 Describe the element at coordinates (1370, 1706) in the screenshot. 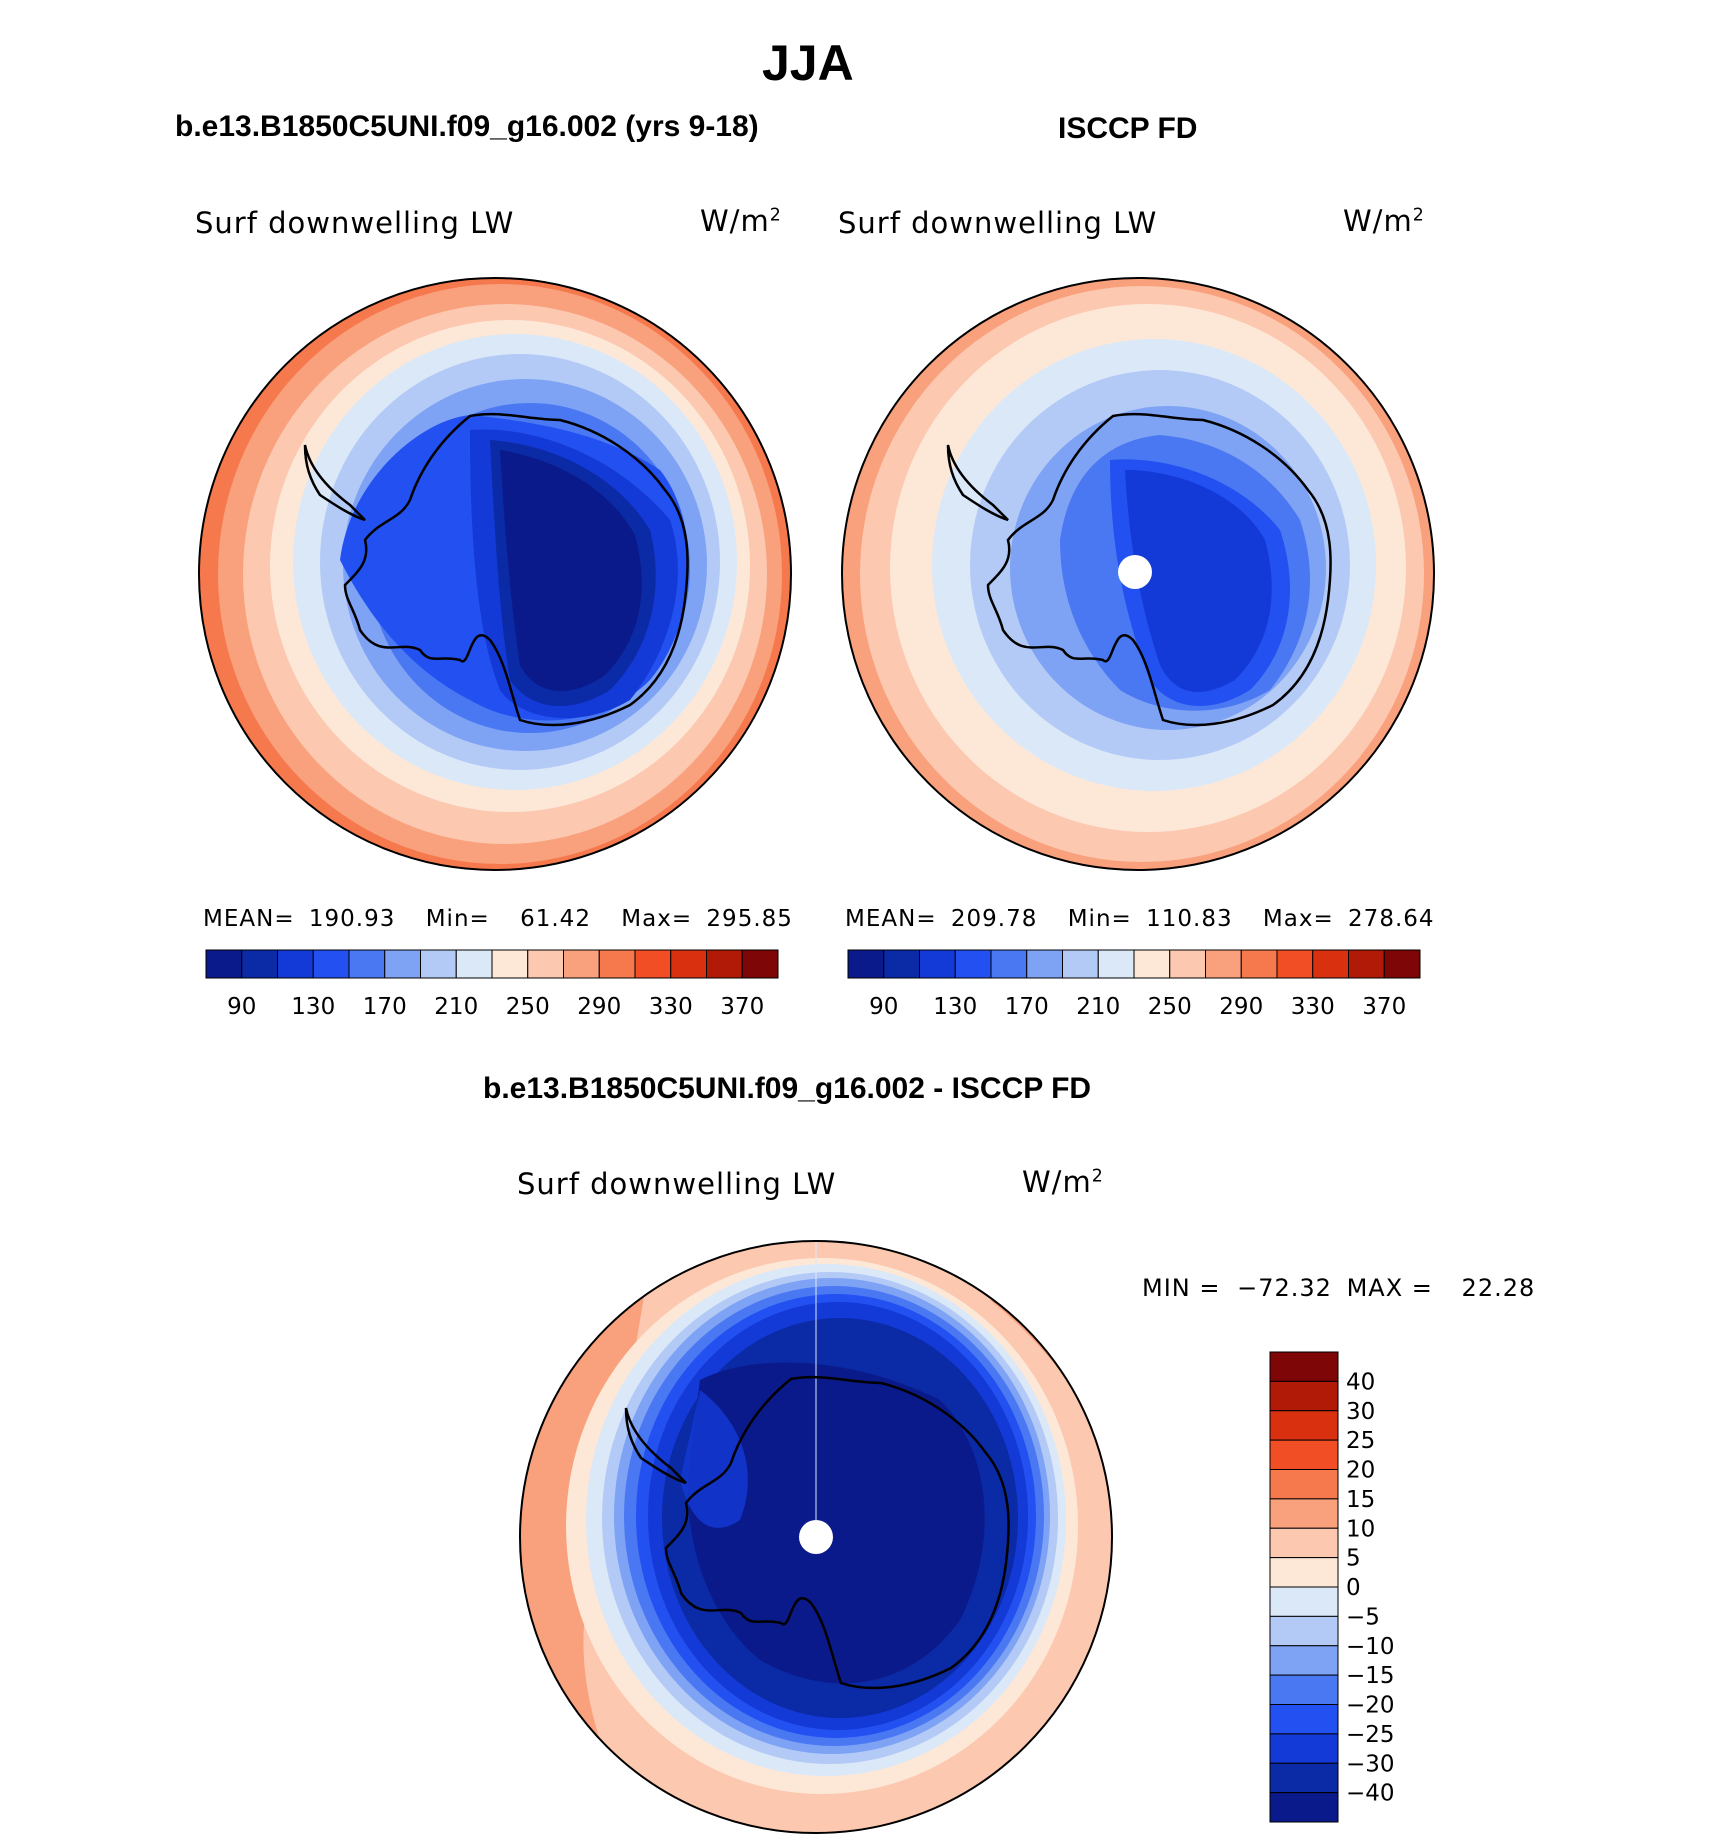

I see `diff-colorbar-tick-label: −20` at that location.